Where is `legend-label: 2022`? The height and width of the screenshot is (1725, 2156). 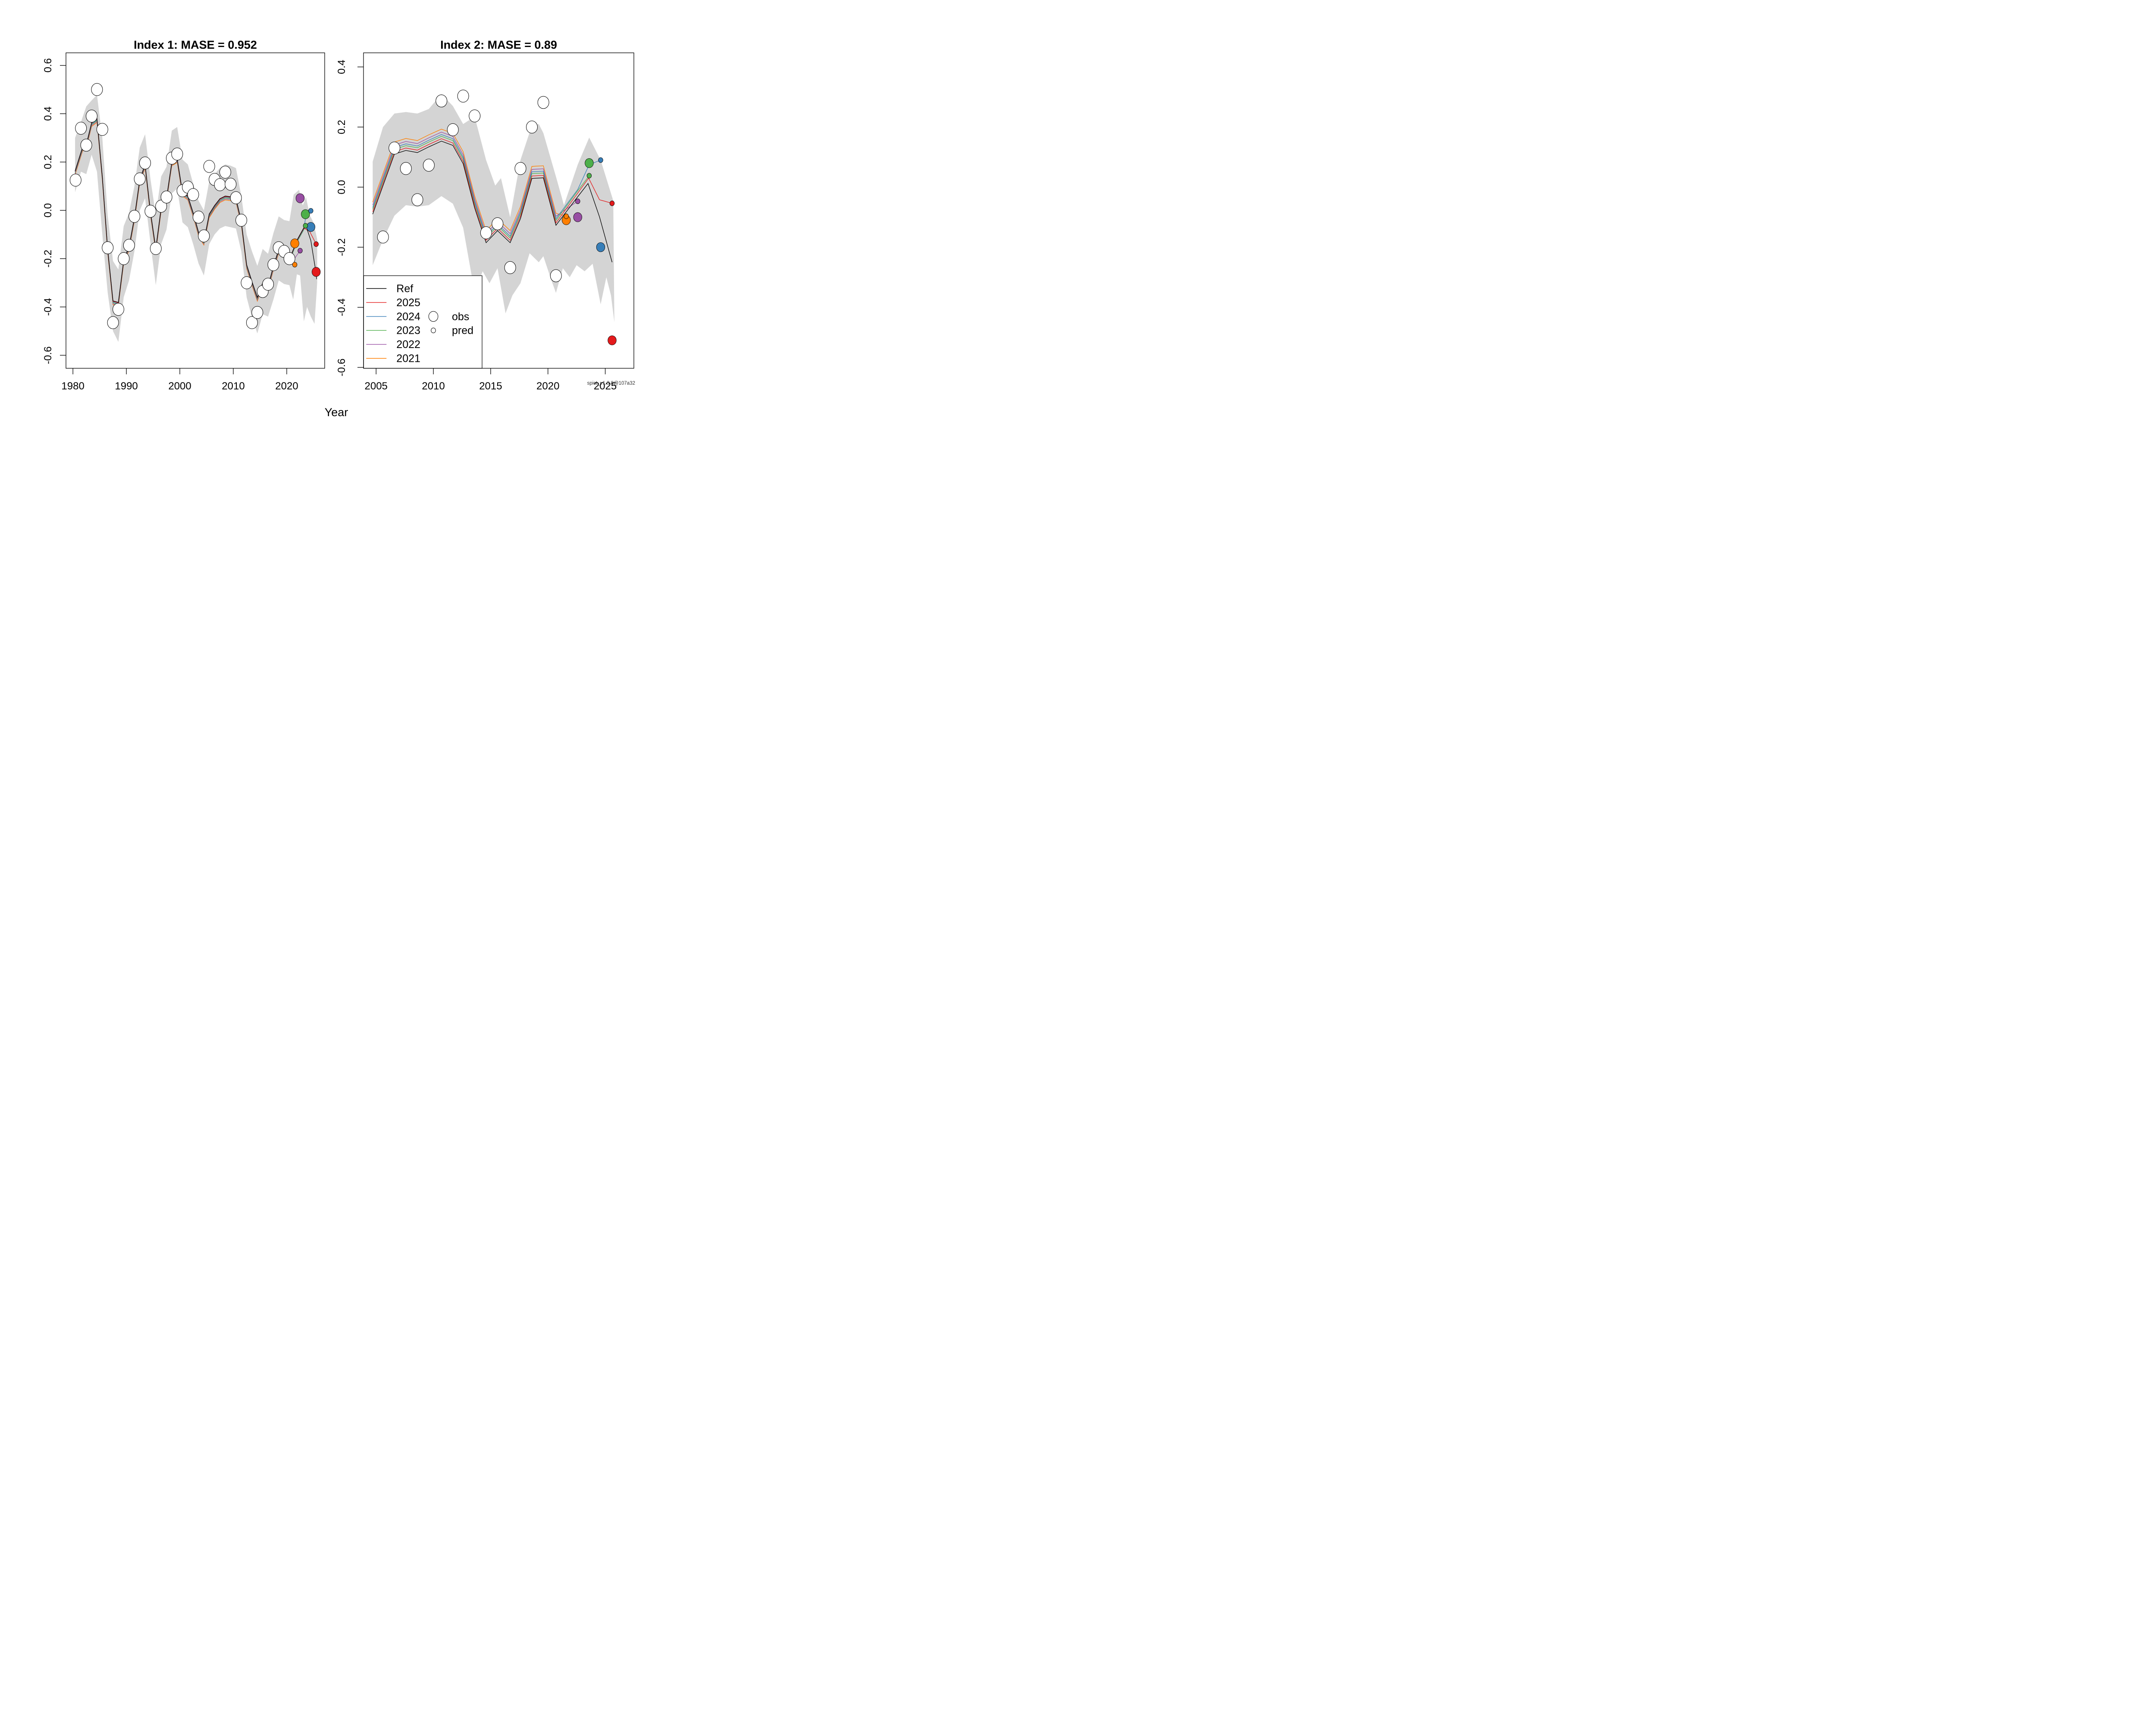 legend-label: 2022 is located at coordinates (408, 345).